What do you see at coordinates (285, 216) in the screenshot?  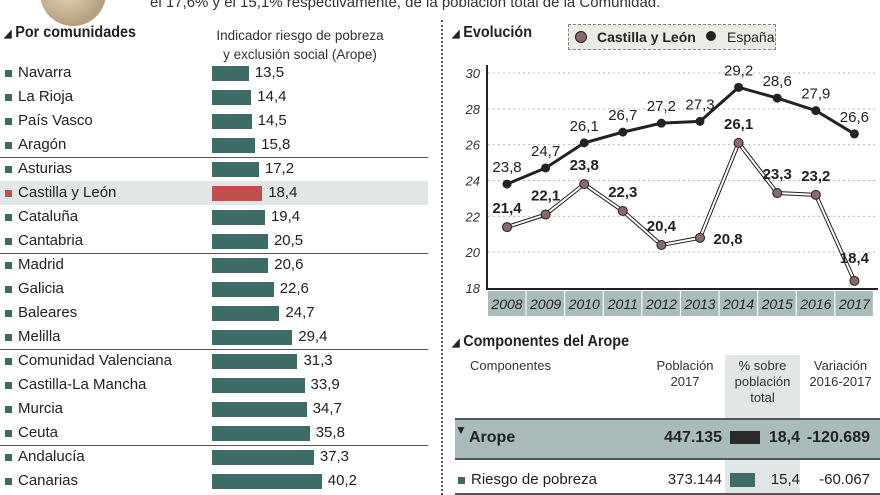 I see `community-value: 19,4` at bounding box center [285, 216].